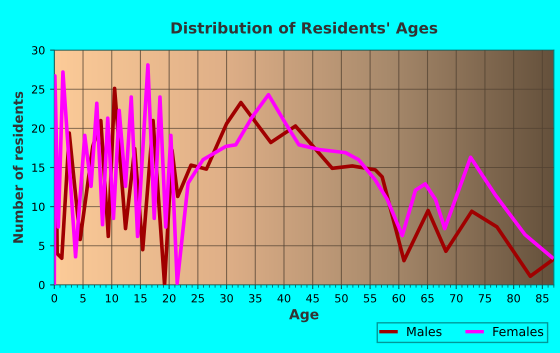  Describe the element at coordinates (112, 298) in the screenshot. I see `x-tick-label: 10` at that location.